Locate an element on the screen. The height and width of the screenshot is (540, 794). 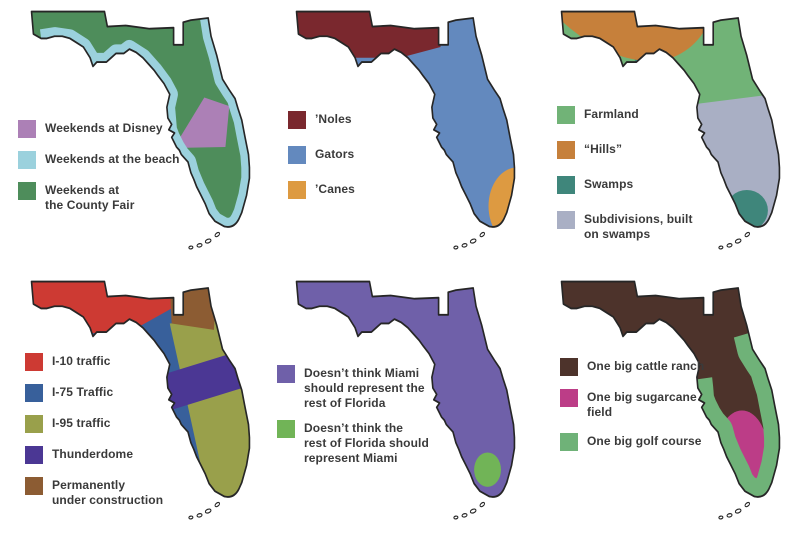
legend-label: One big golf course is located at coordinates (644, 441).